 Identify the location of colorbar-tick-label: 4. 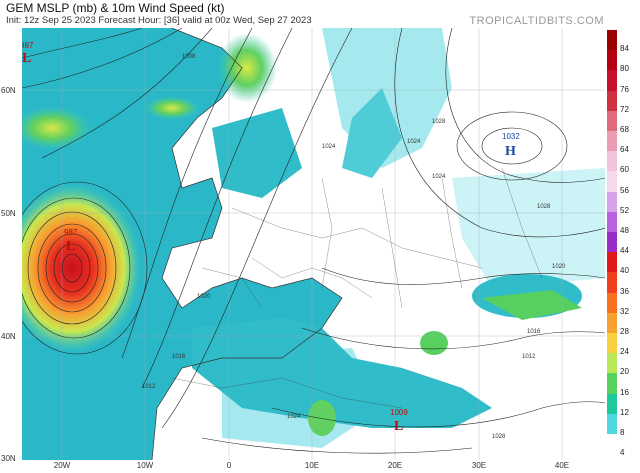
(622, 453).